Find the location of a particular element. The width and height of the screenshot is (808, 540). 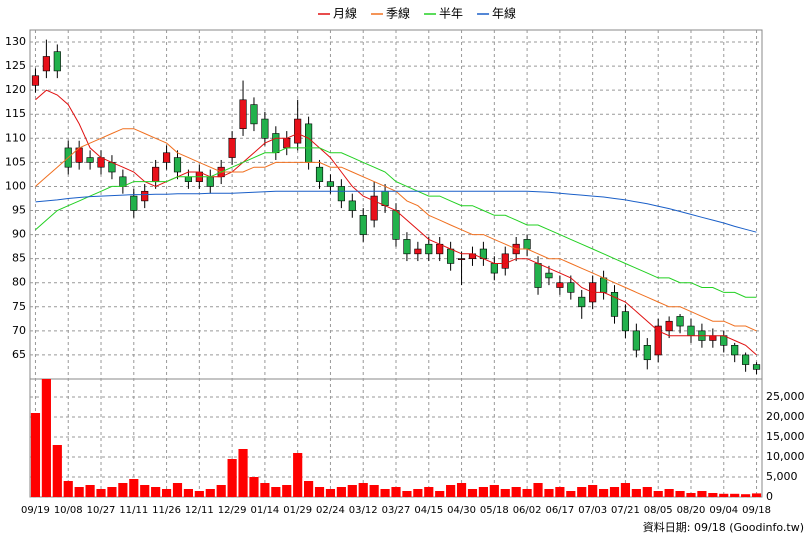

x-tick-label: 01/14 is located at coordinates (264, 510).